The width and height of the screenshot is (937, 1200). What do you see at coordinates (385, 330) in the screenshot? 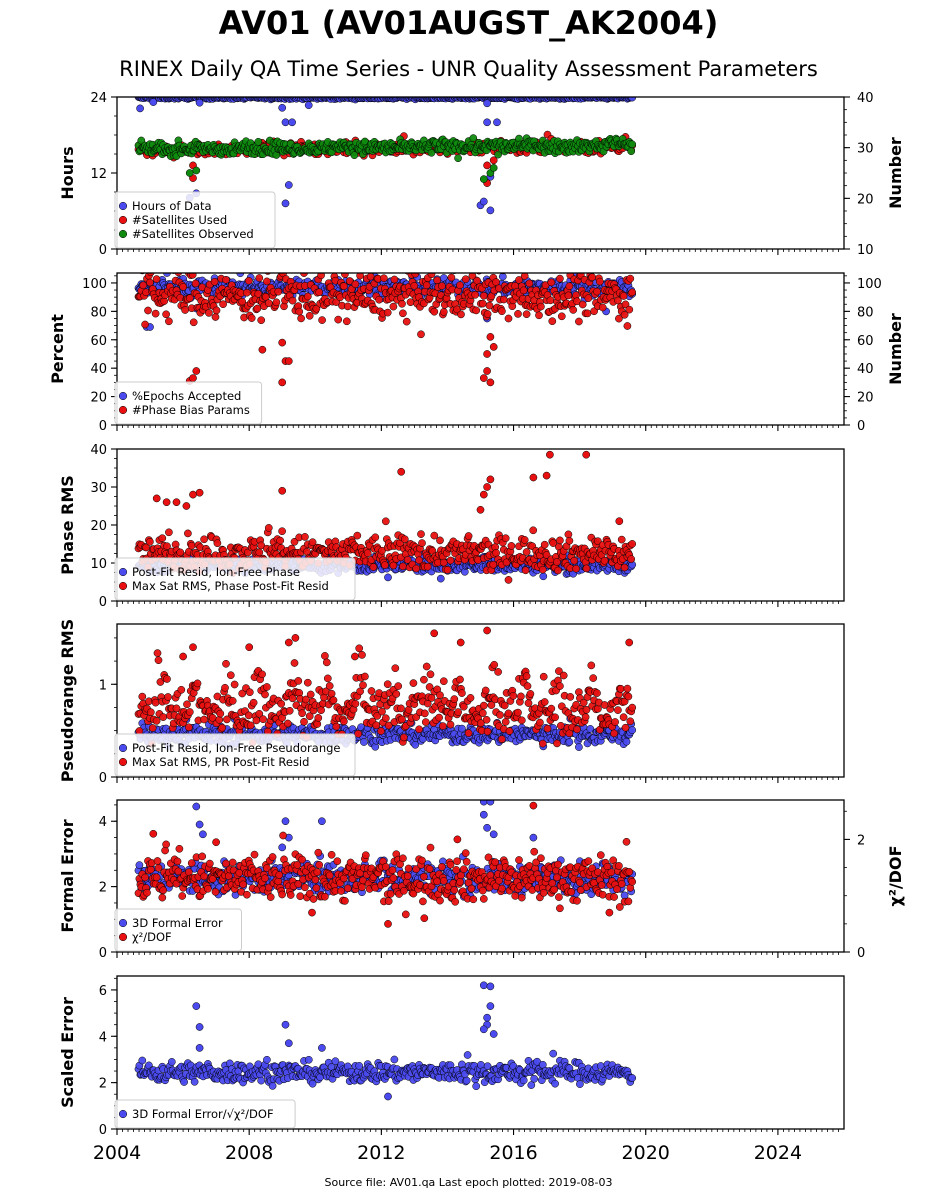
I see `panel-2-points` at bounding box center [385, 330].